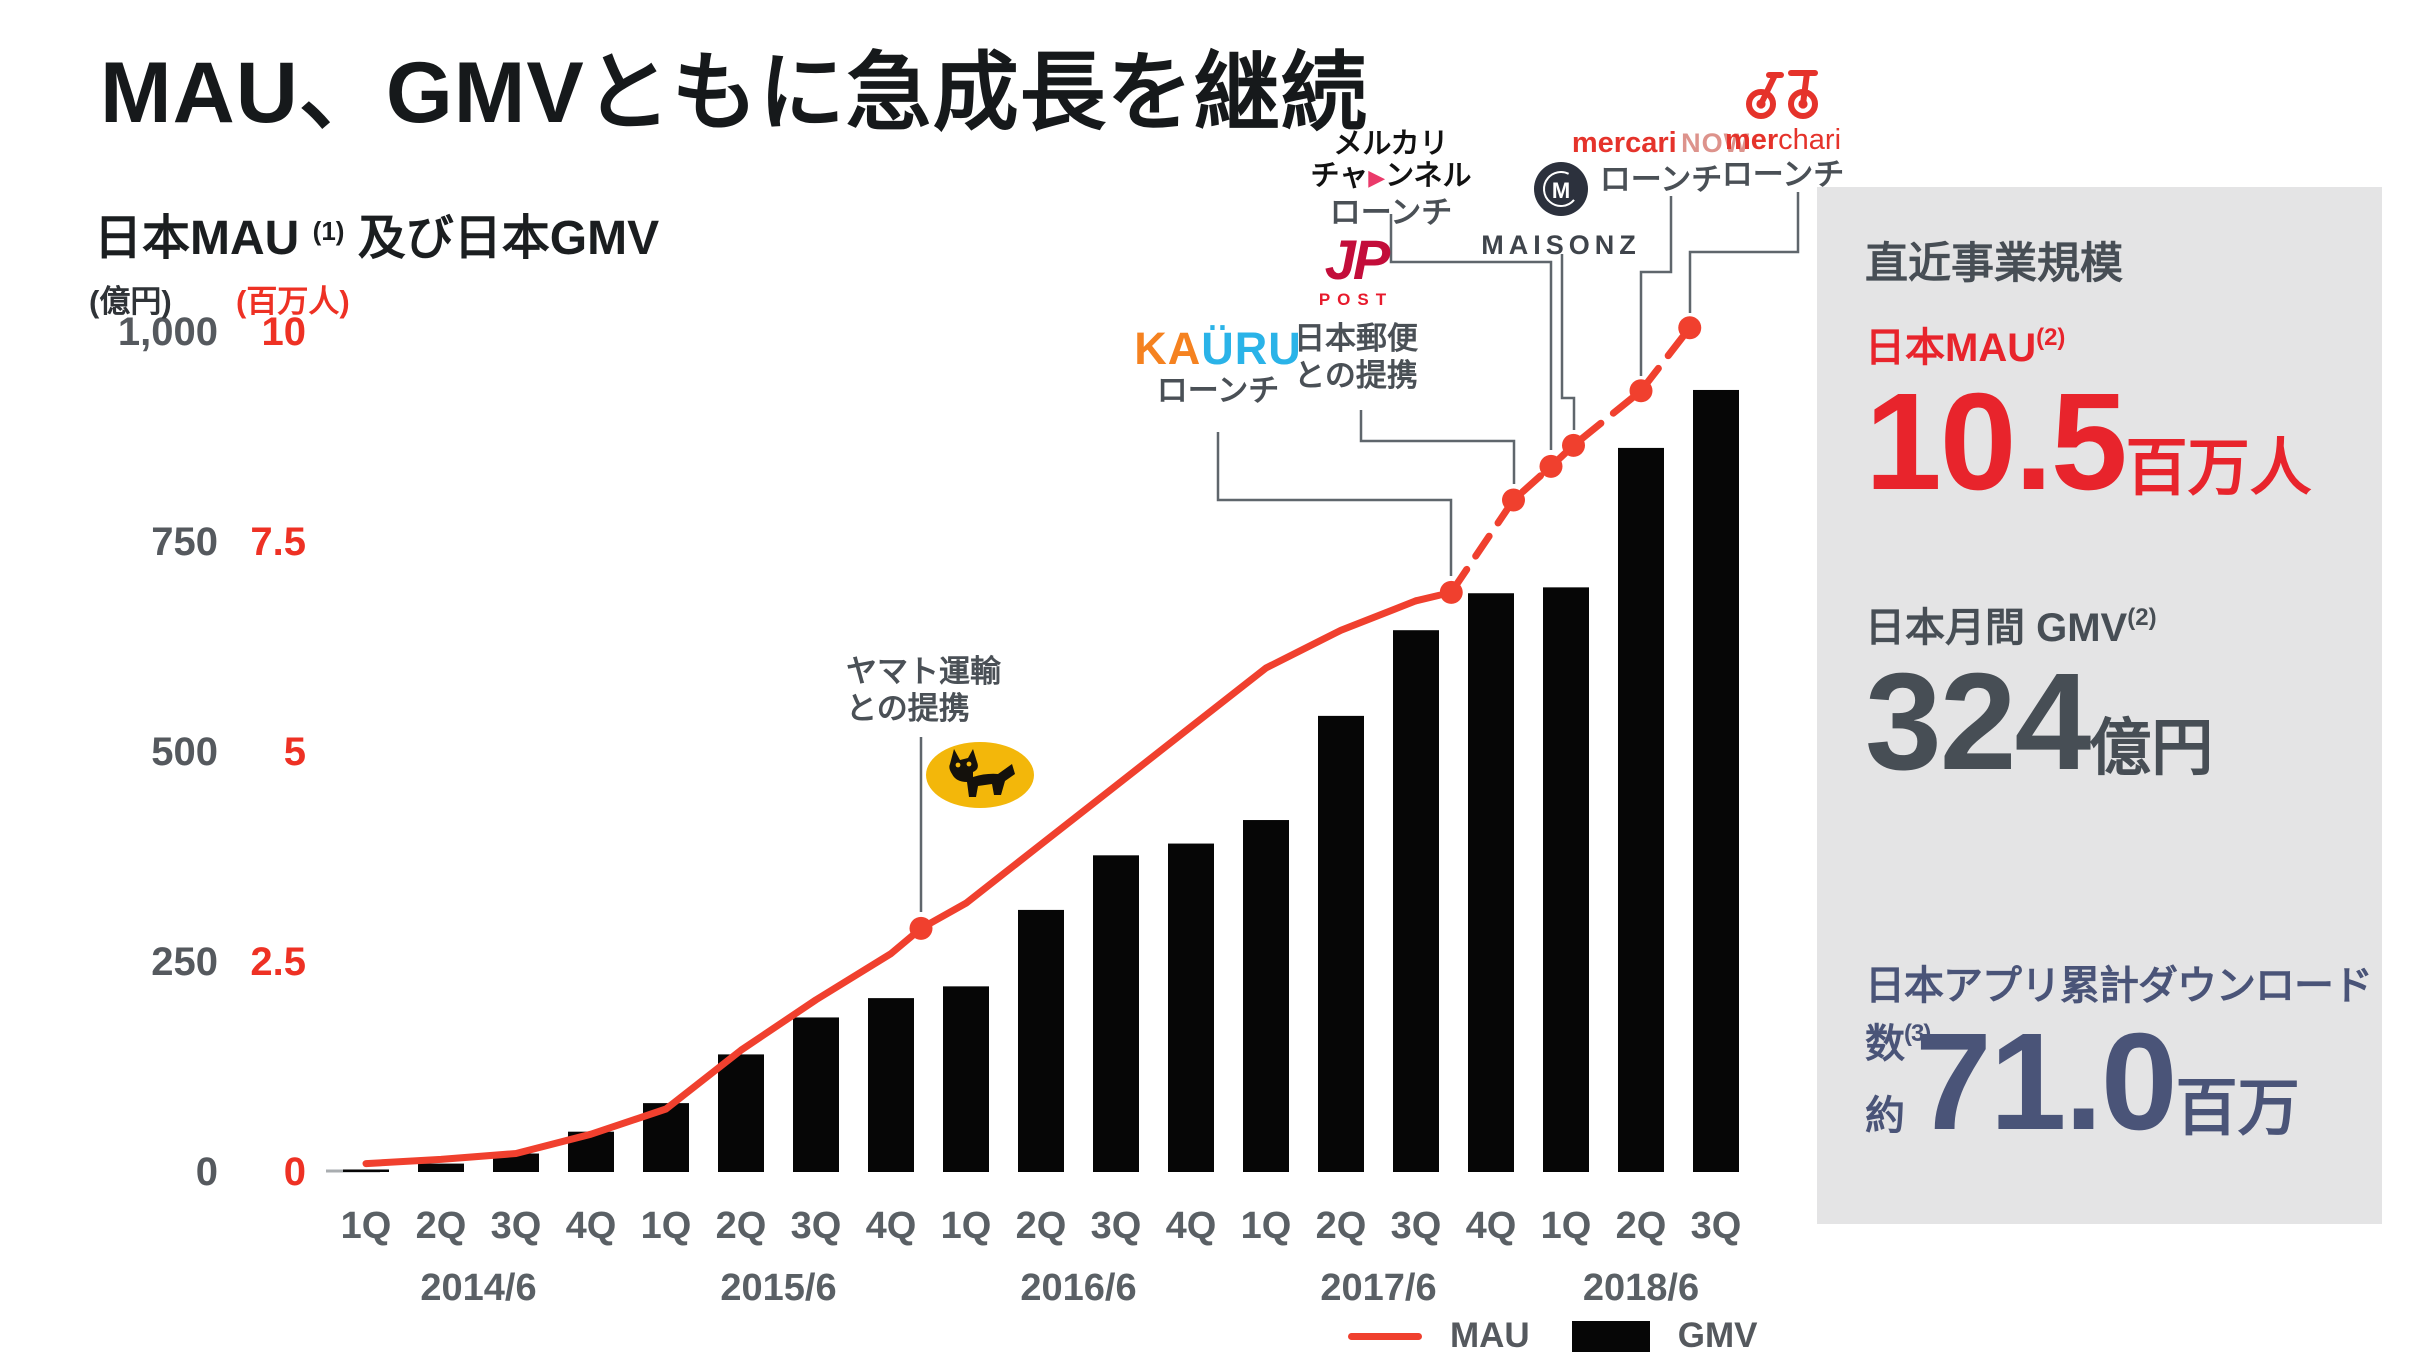 The image size is (2416, 1372). Describe the element at coordinates (1437, 447) in the screenshot. I see `callout-connector-jp_post` at that location.